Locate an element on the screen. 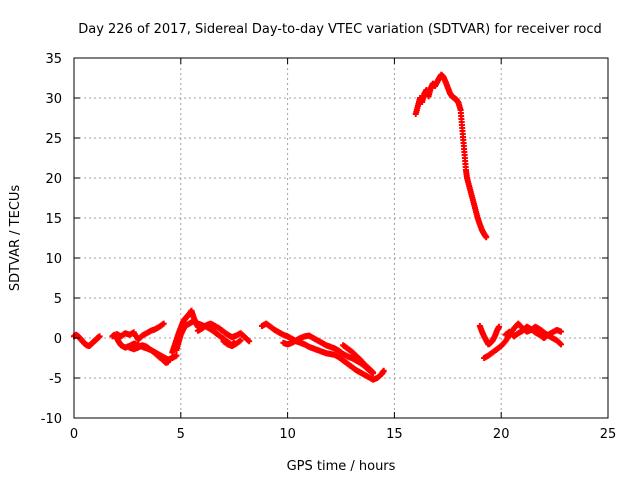 Image resolution: width=640 pixels, height=480 pixels. x-tick-label: 10 is located at coordinates (287, 434).